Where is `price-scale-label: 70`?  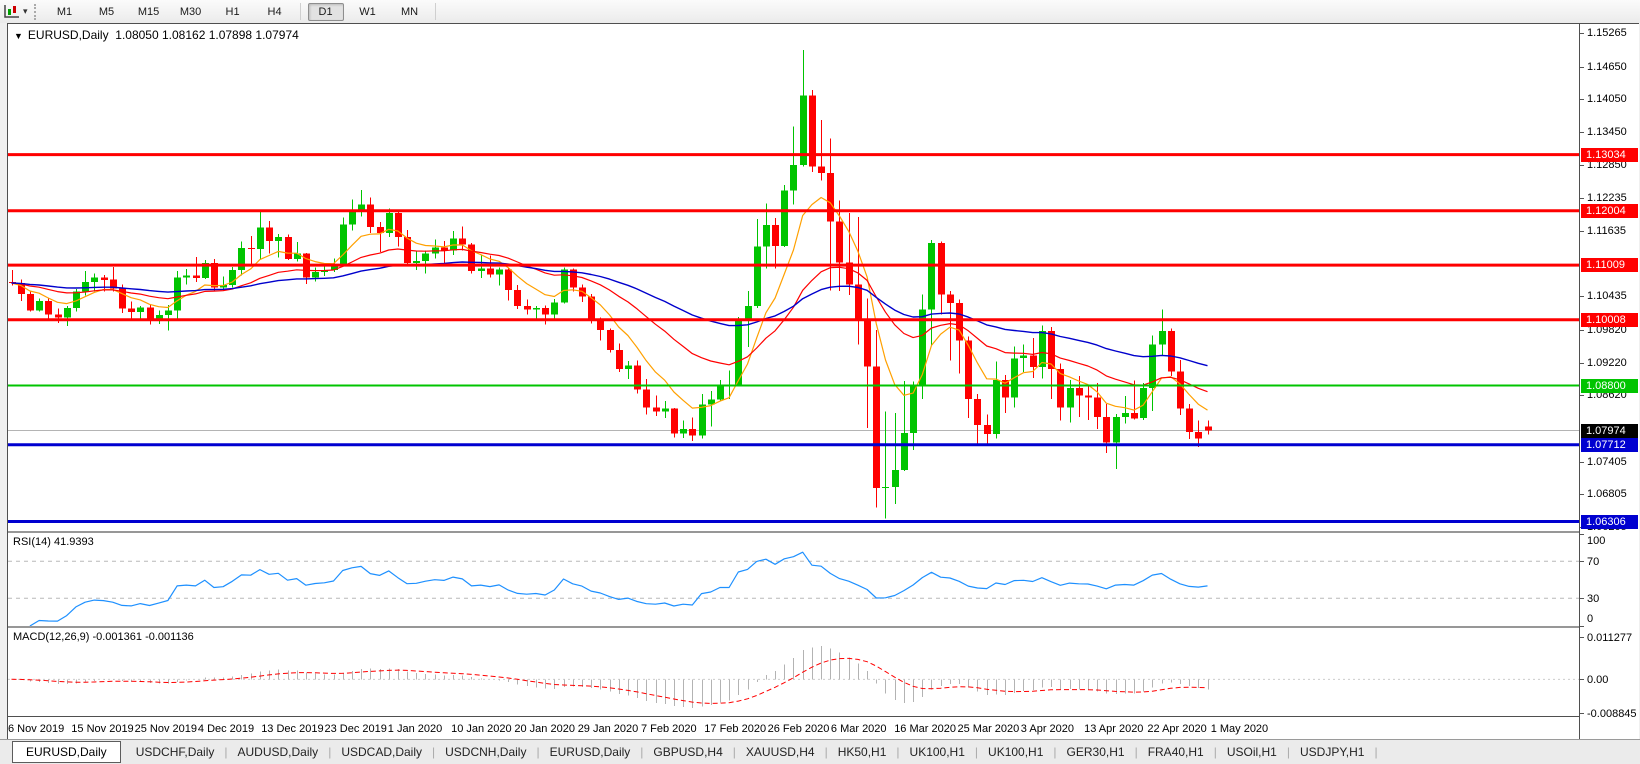 price-scale-label: 70 is located at coordinates (1593, 562).